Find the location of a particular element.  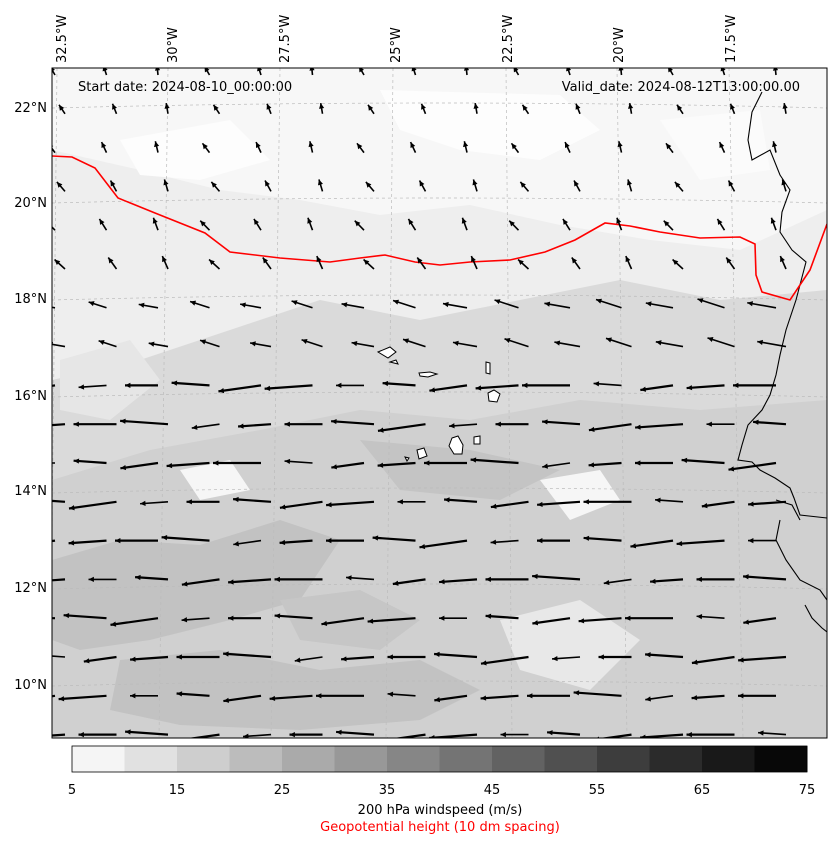

cape-verde-islands is located at coordinates (438, 404).